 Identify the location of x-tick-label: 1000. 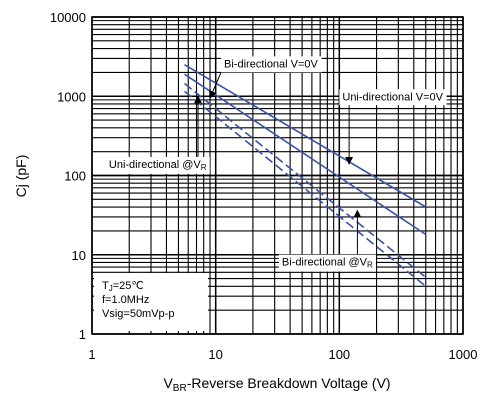
(463, 354).